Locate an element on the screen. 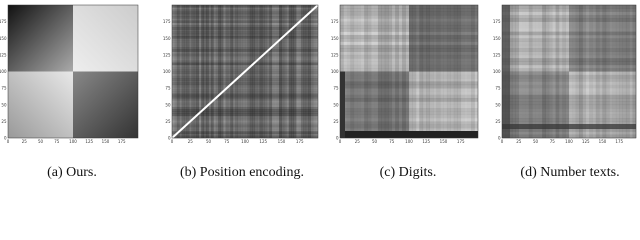 The image size is (640, 240). caption: (c) Digits. is located at coordinates (408, 172).